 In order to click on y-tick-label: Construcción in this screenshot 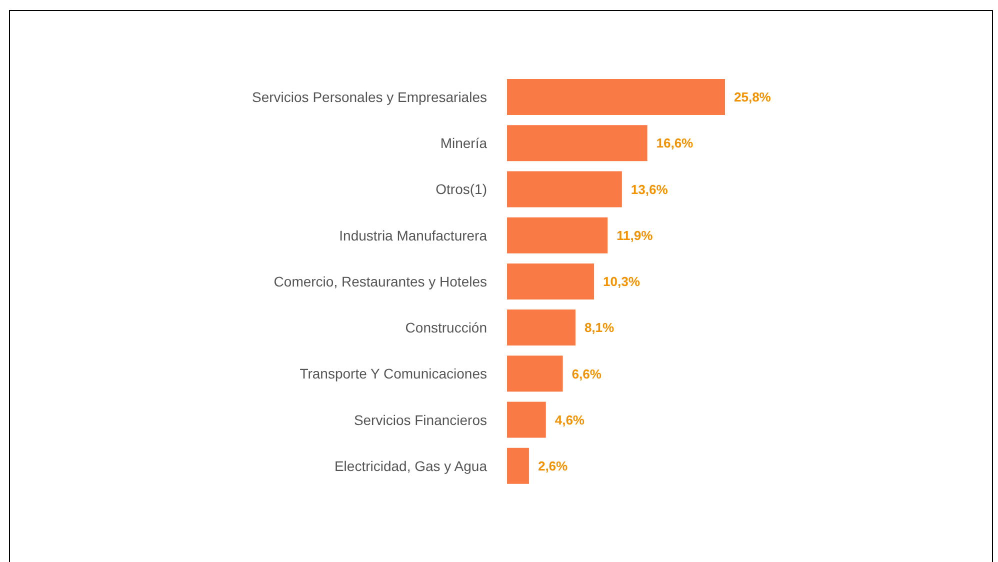, I will do `click(446, 328)`.